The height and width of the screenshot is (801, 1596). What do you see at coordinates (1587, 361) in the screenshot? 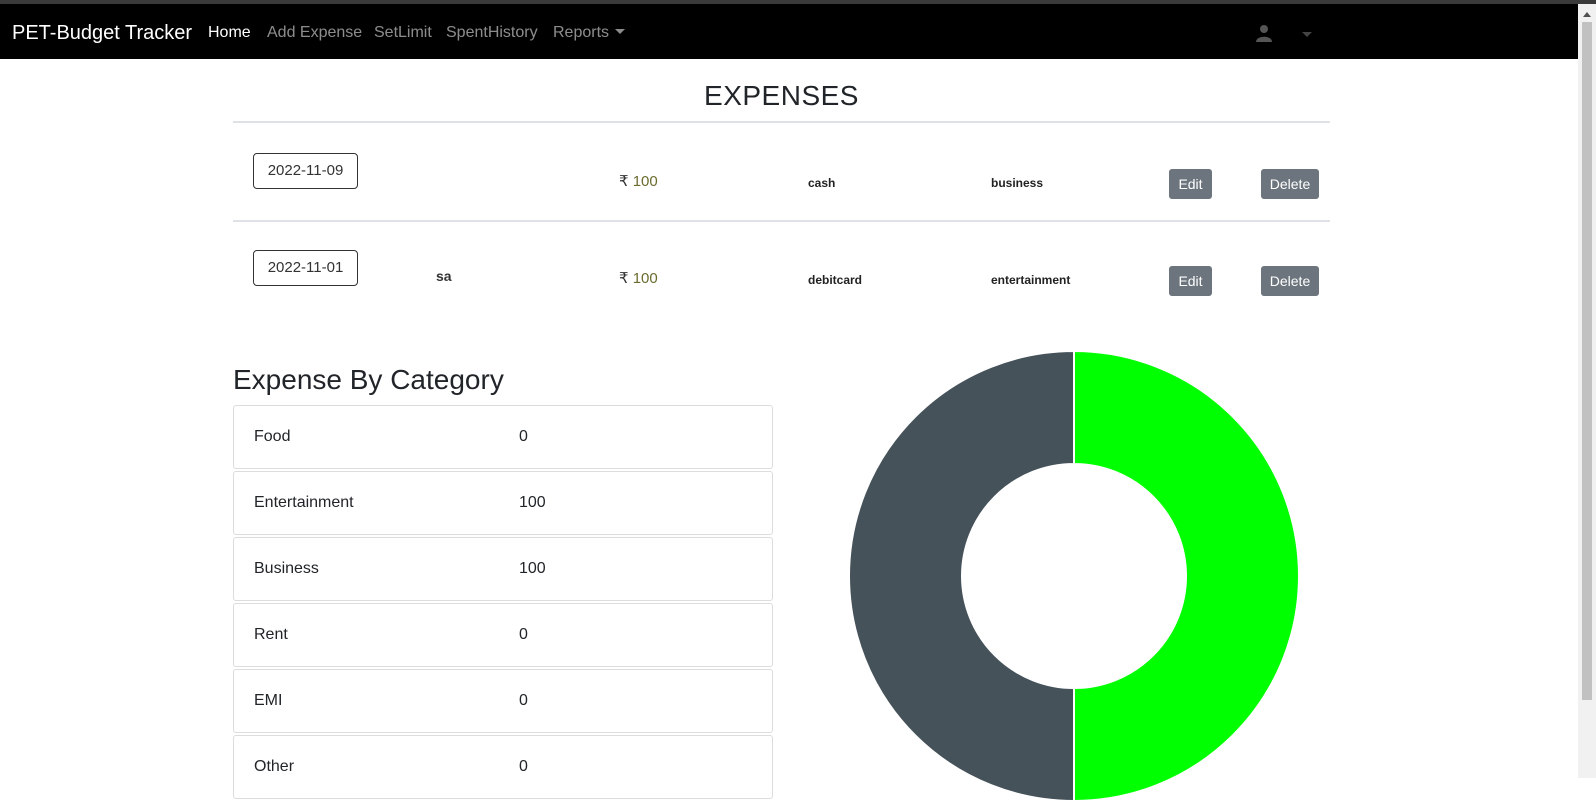
I see `scrollbar-thumb` at bounding box center [1587, 361].